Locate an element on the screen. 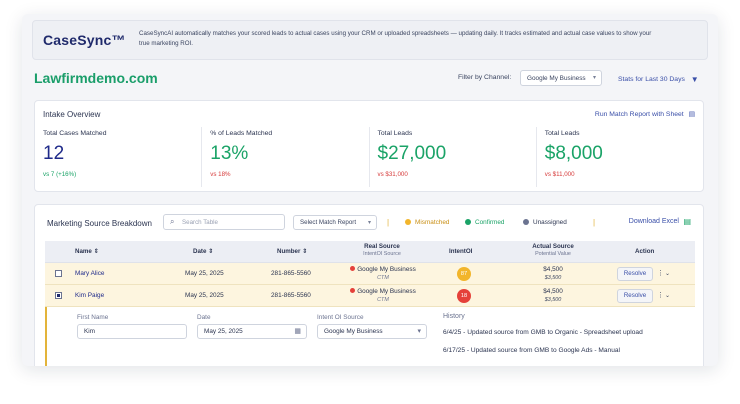 This screenshot has height=404, width=740. kpi-comparison: vs 18% is located at coordinates (220, 174).